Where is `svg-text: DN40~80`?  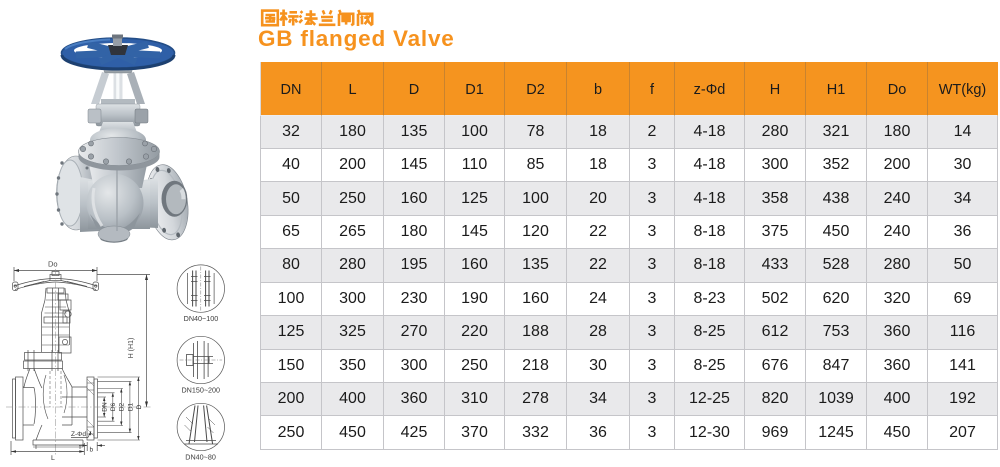
svg-text: DN40~80 is located at coordinates (200, 456).